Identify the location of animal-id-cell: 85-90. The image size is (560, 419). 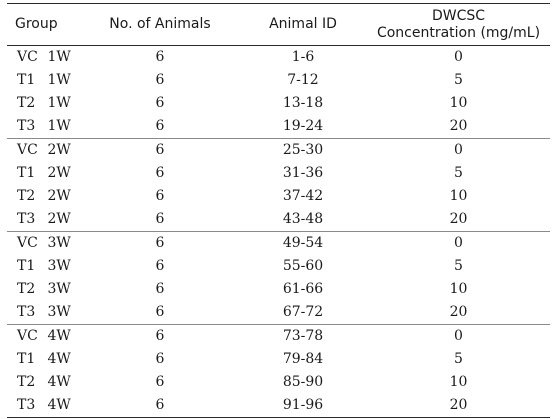
(303, 382).